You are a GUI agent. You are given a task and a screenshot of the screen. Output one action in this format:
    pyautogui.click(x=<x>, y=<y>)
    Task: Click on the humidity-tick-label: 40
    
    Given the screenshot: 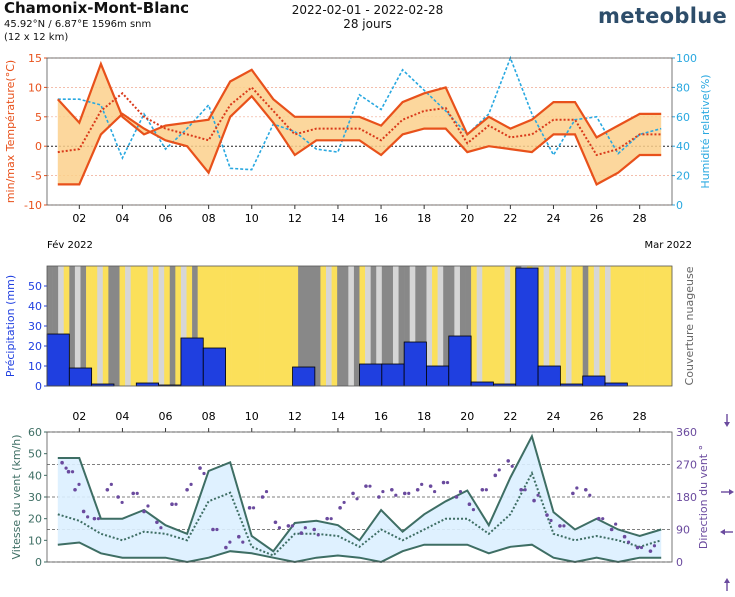 What is the action you would take?
    pyautogui.click(x=683, y=146)
    